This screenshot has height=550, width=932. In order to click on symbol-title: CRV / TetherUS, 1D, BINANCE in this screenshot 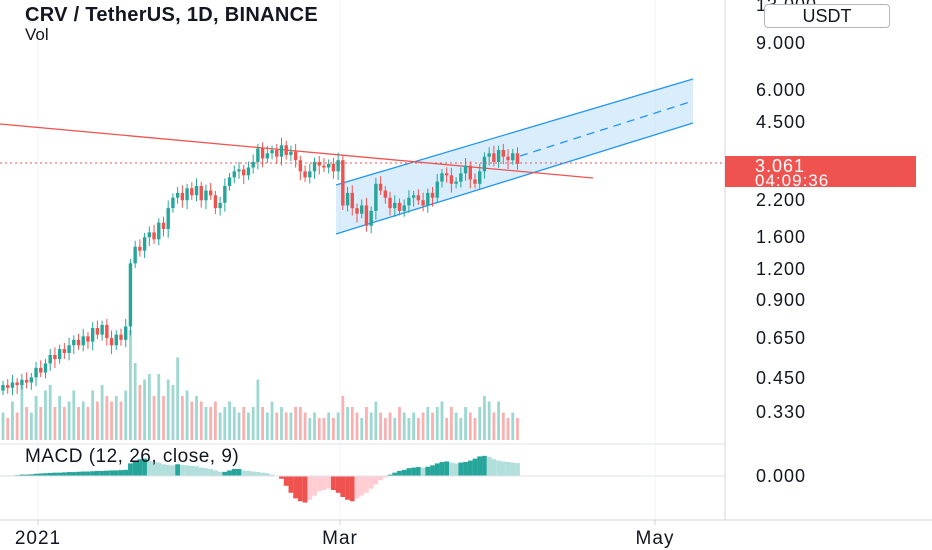, I will do `click(171, 15)`.